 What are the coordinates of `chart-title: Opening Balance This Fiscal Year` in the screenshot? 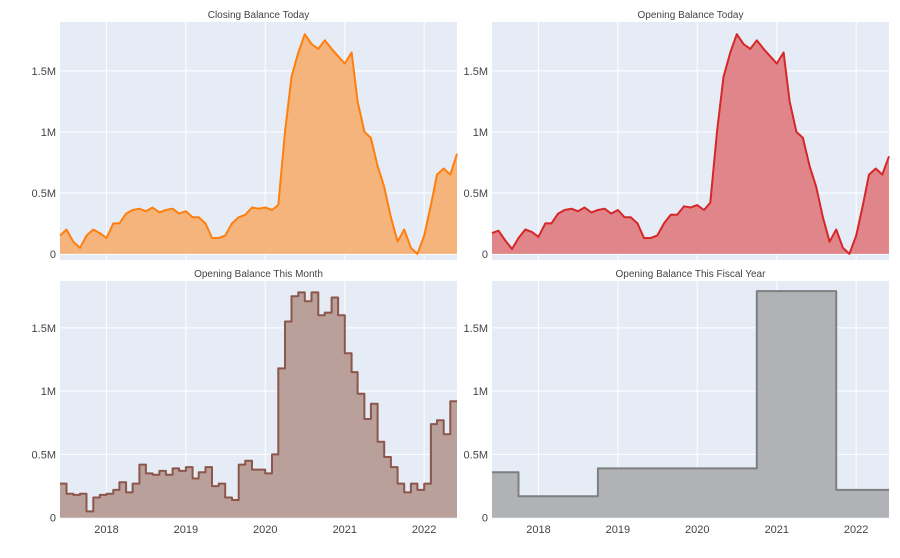 It's located at (691, 274).